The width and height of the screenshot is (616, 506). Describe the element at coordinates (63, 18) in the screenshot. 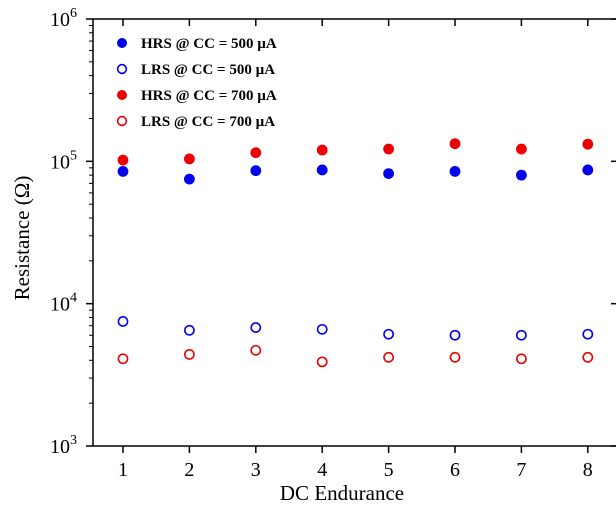

I see `y-tick-label: 10⁶` at that location.